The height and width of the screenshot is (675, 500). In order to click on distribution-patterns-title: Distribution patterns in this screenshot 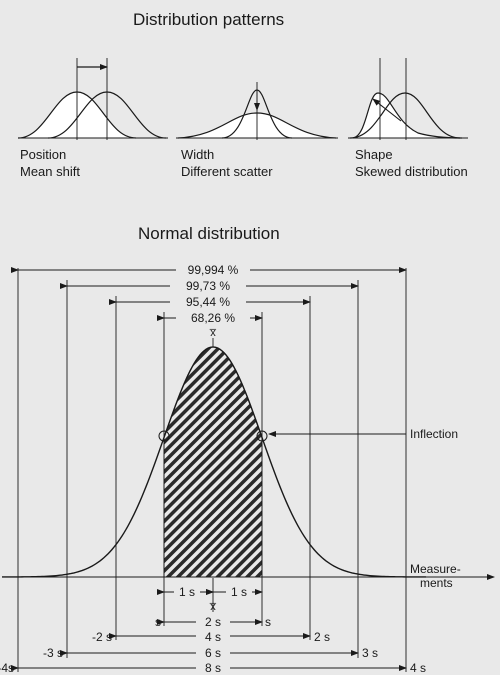, I will do `click(209, 19)`.